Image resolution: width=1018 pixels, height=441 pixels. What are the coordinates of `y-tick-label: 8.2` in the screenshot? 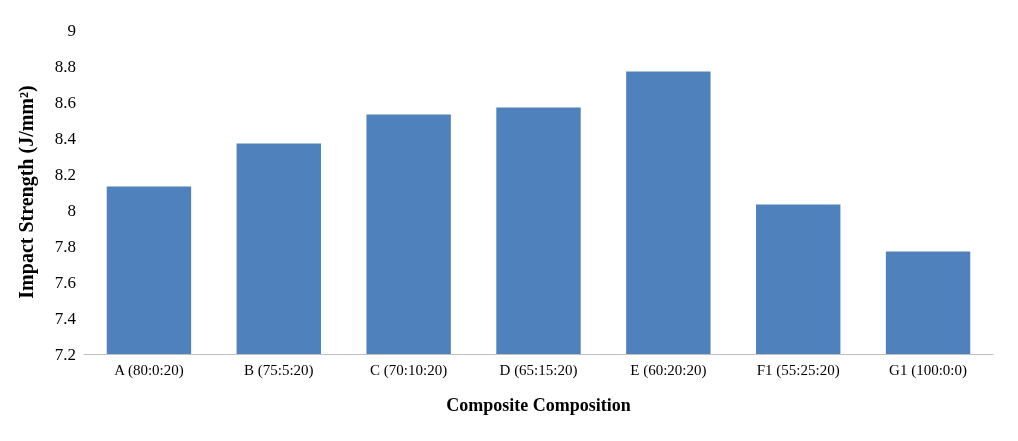 It's located at (65, 174).